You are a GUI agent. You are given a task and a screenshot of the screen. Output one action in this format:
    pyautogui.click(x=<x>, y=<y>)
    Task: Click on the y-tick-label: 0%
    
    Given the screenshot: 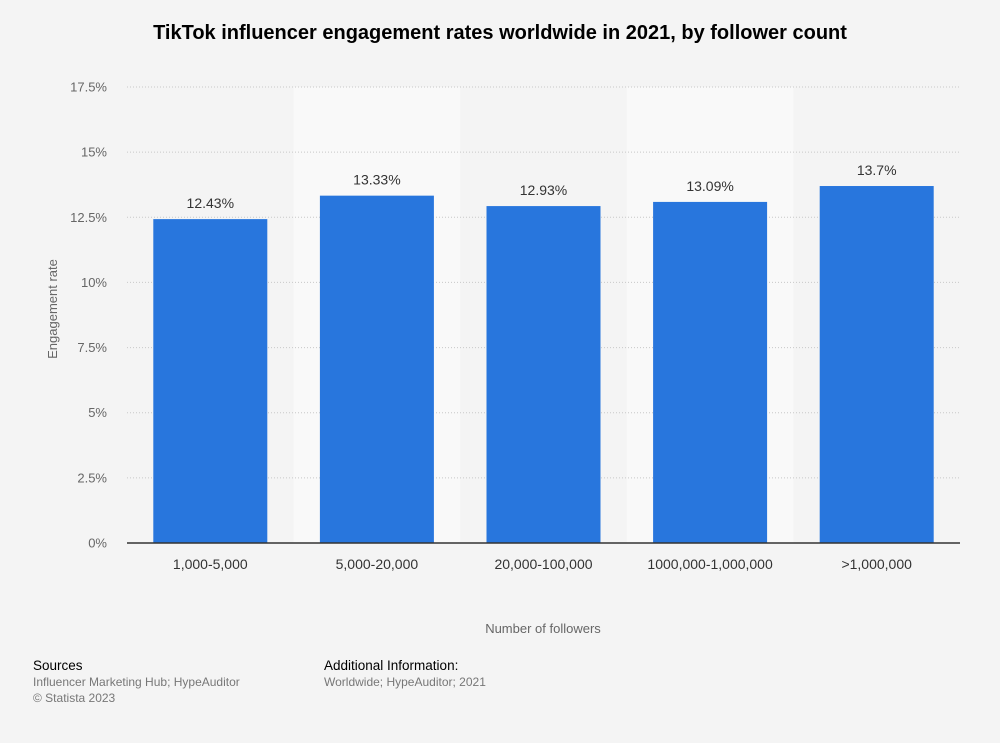 What is the action you would take?
    pyautogui.click(x=97, y=543)
    